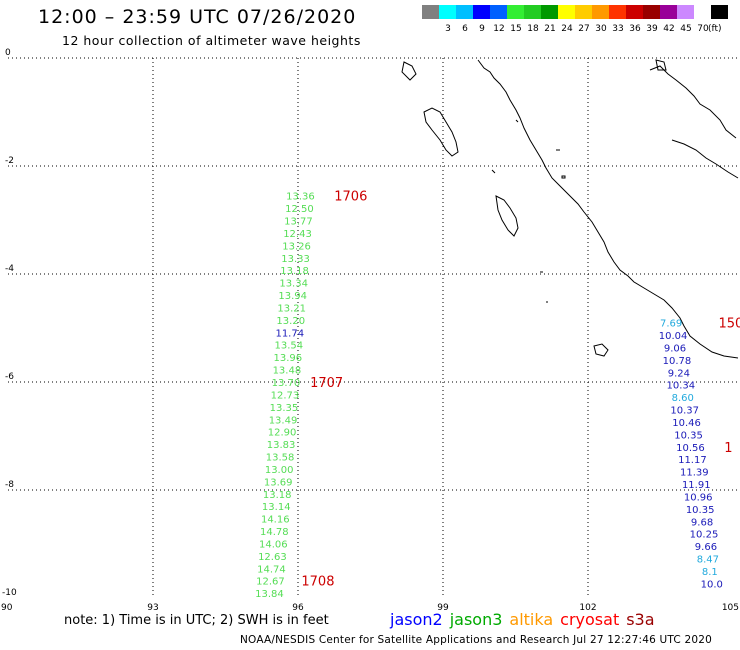 The width and height of the screenshot is (740, 650). What do you see at coordinates (618, 29) in the screenshot?
I see `color-scale-tick-label: 33` at bounding box center [618, 29].